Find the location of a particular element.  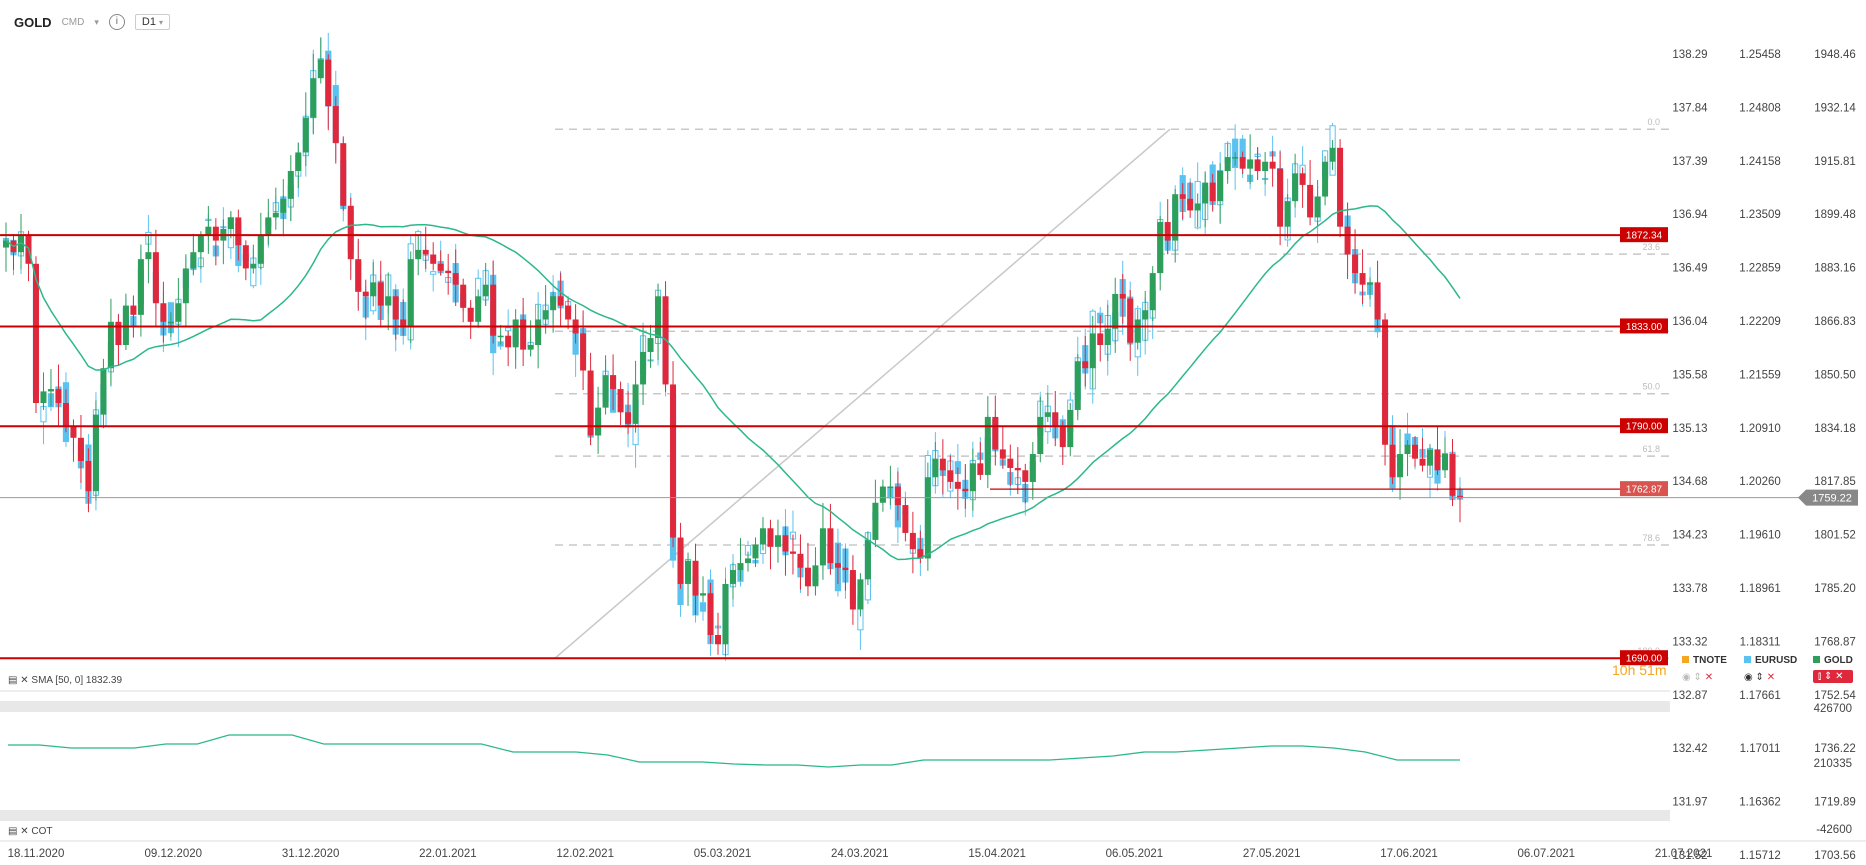

legend-eurusd: EURUSD ◉ ⇕ ✕ is located at coordinates (1770, 669).